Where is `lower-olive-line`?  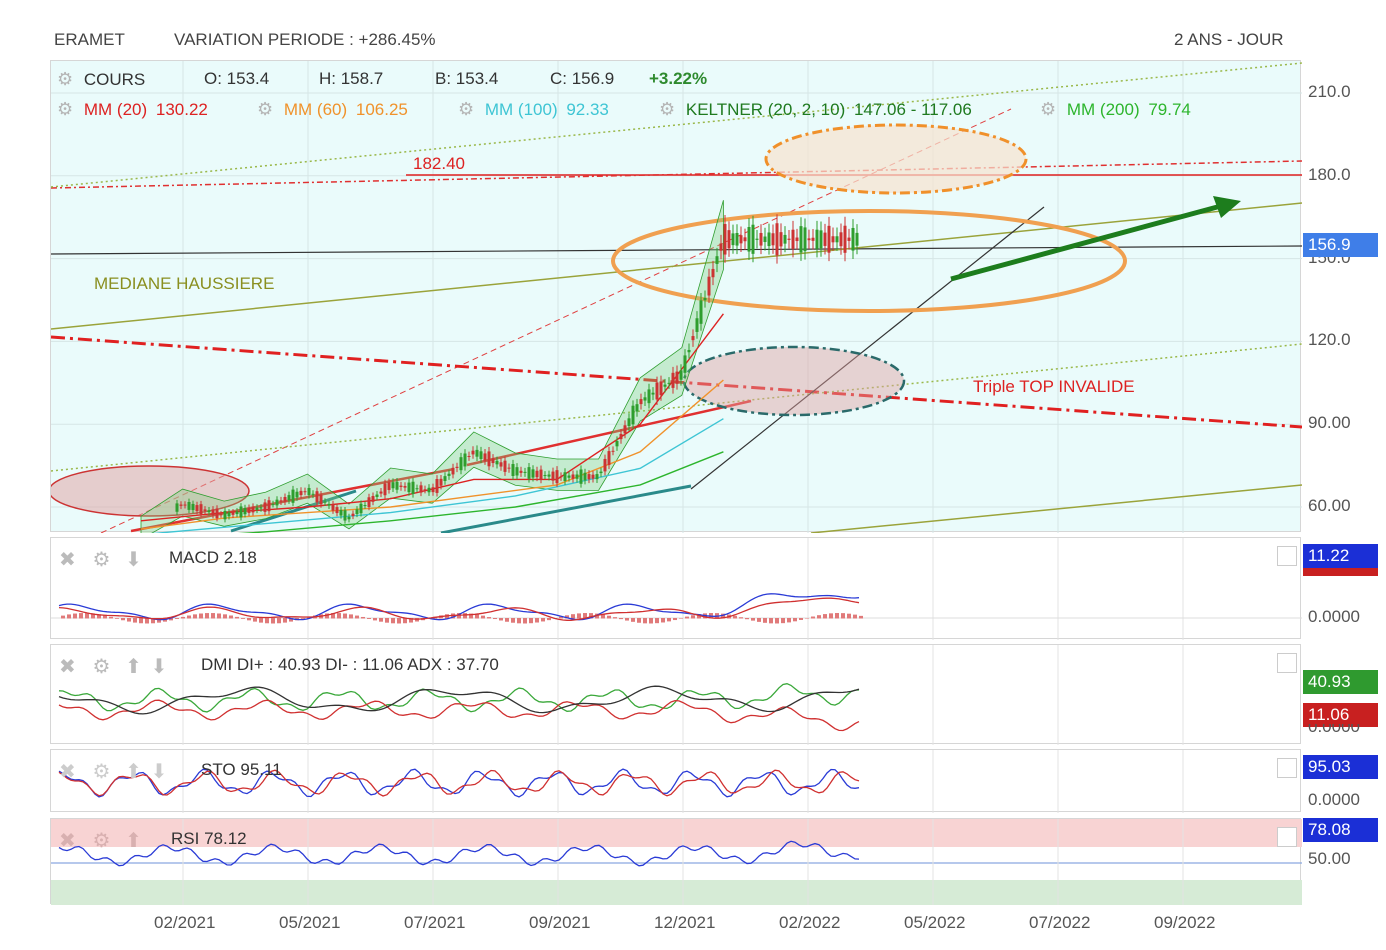
lower-olive-line is located at coordinates (1056, 508).